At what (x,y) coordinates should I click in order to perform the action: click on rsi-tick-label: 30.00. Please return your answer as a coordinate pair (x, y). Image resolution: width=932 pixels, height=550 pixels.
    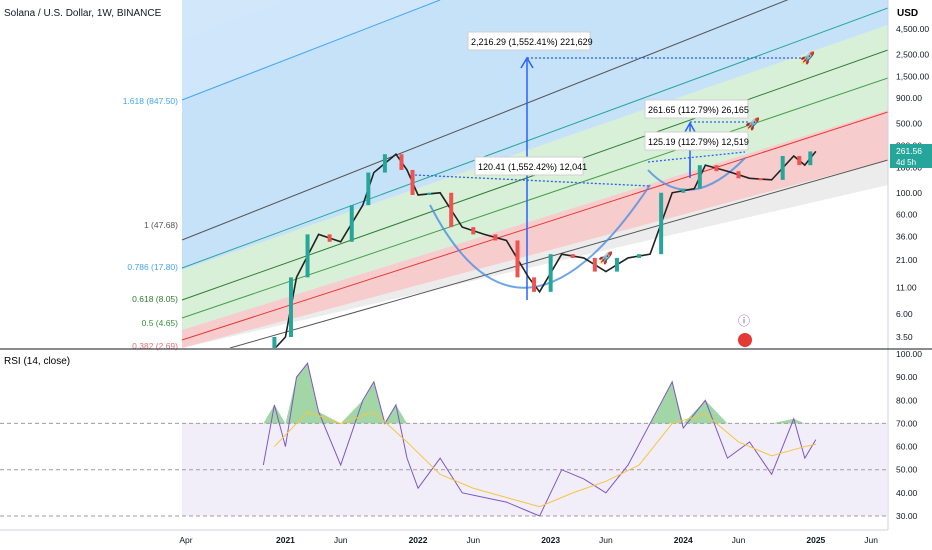
    Looking at the image, I should click on (907, 516).